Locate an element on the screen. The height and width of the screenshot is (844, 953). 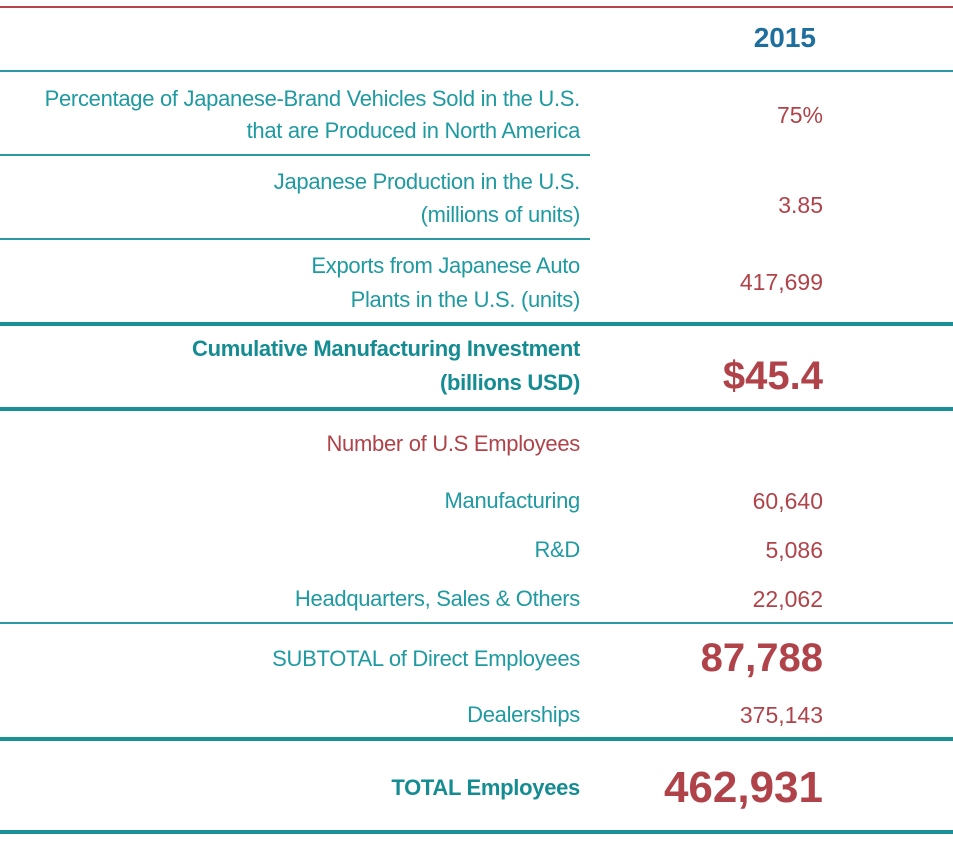
production-value: 3.85 is located at coordinates (800, 205).